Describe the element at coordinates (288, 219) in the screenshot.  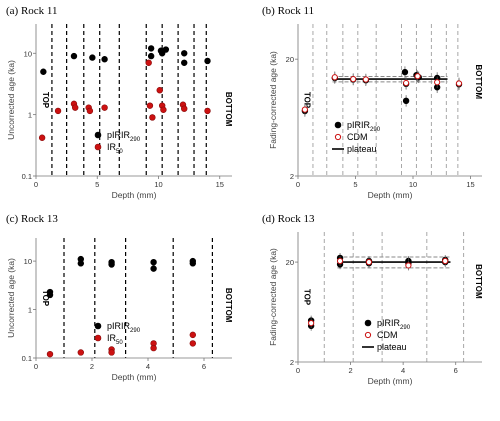
I see `panel-title: (d) Rock 13` at that location.